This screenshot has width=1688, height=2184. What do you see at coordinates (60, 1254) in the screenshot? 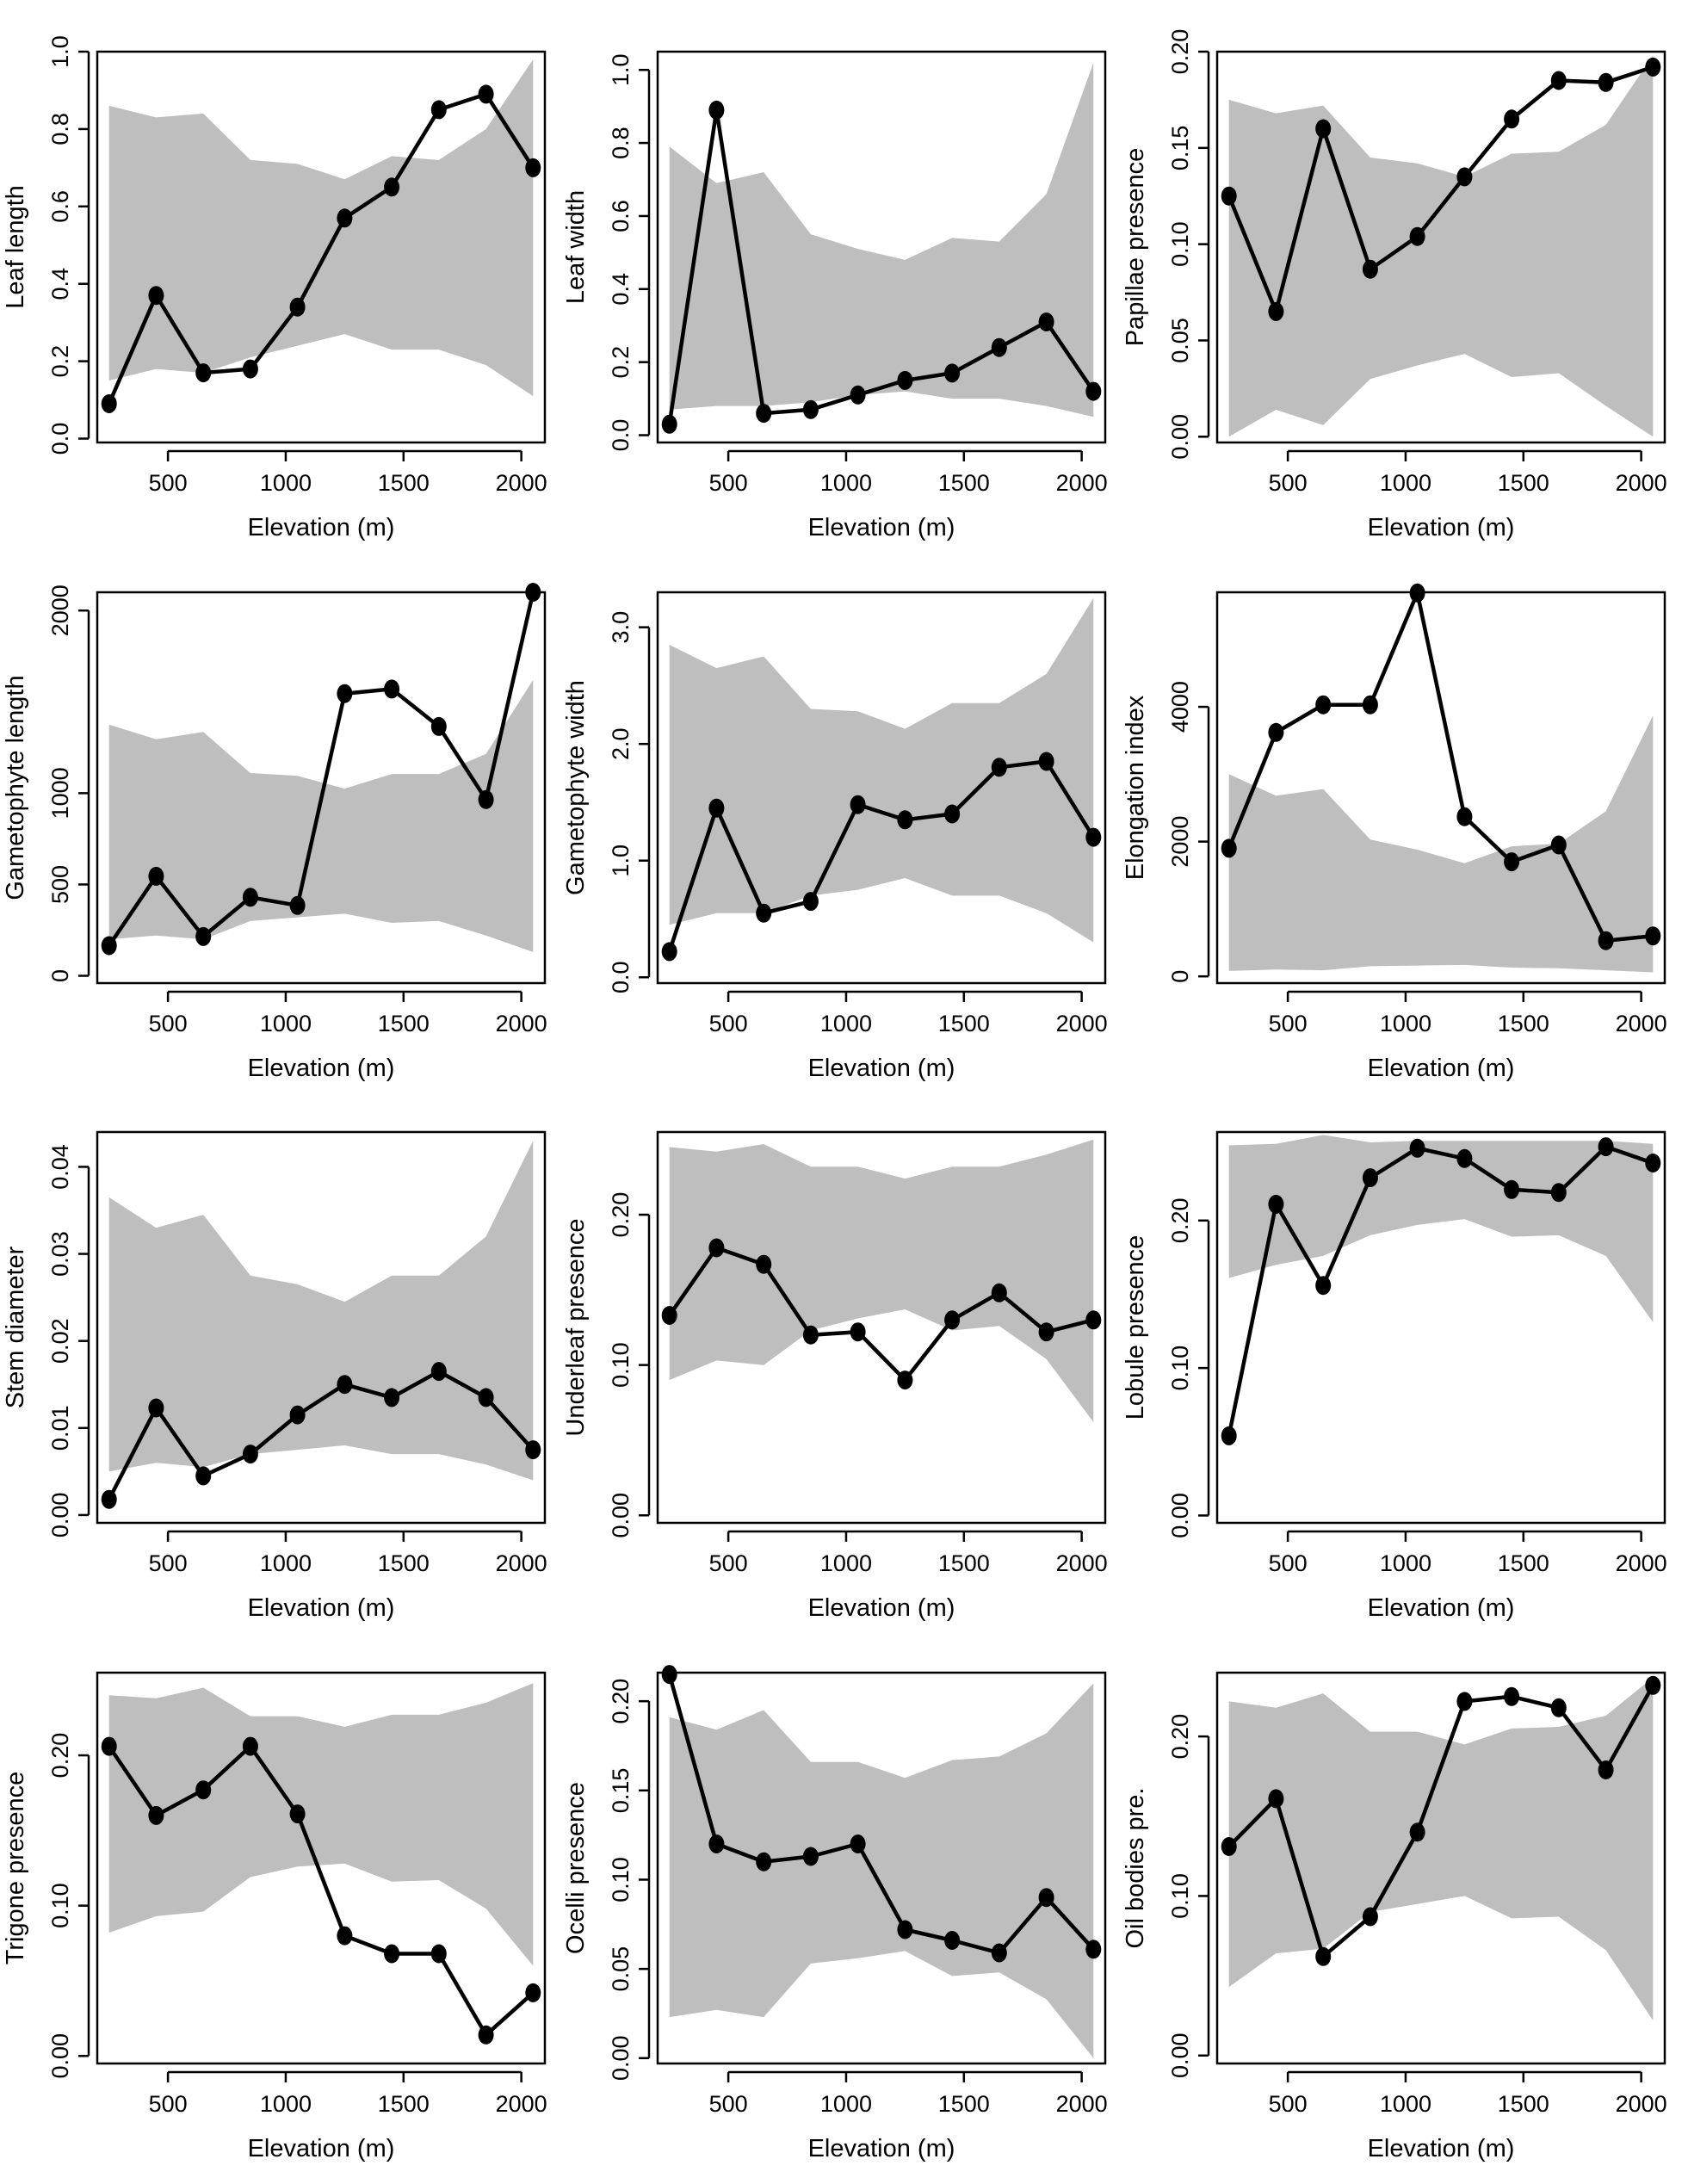
I see `y-tick-label: 0.03` at bounding box center [60, 1254].